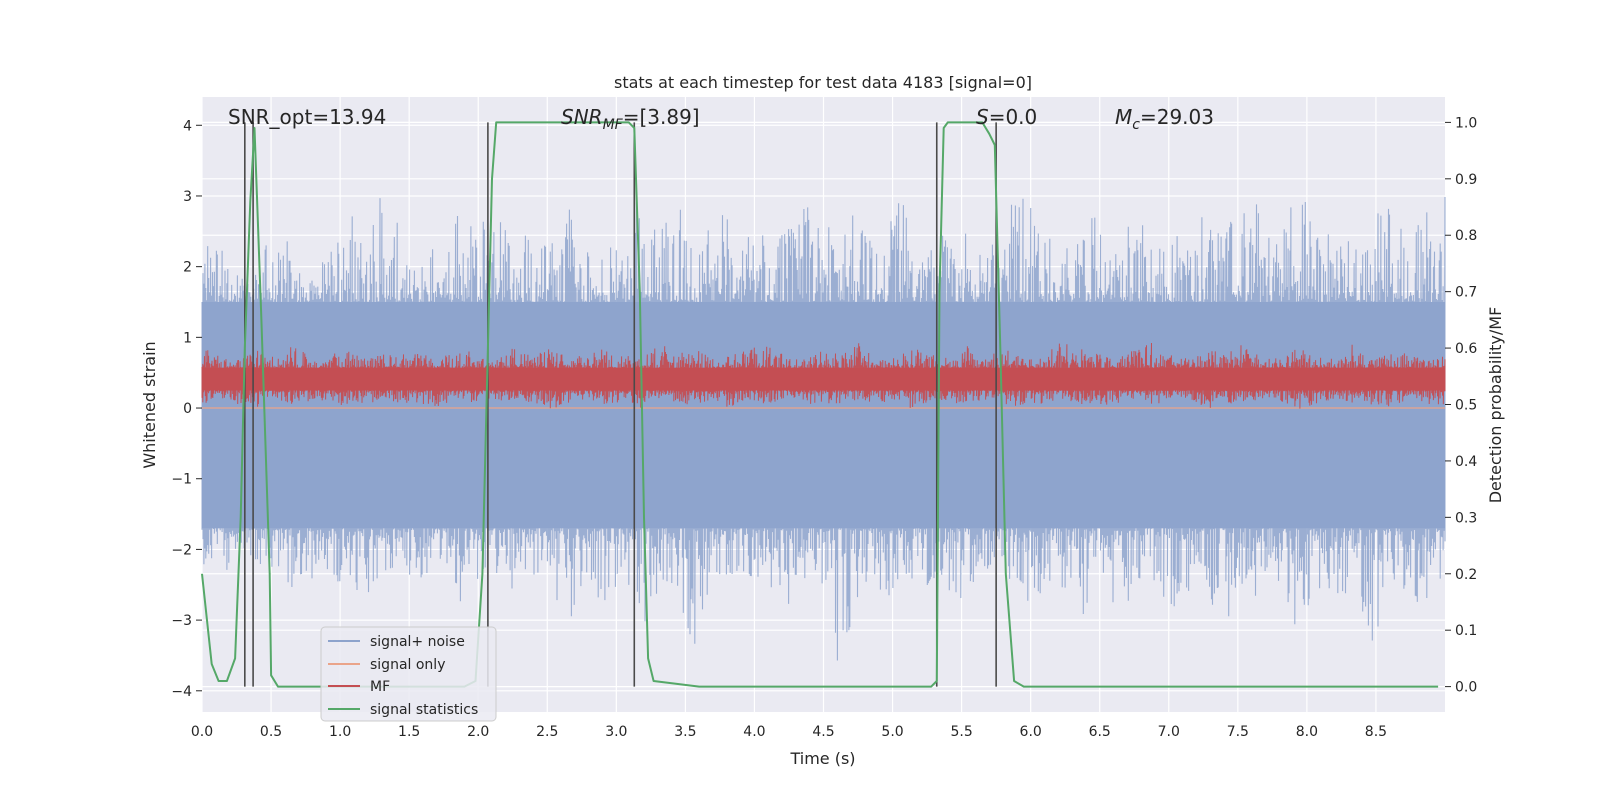 The width and height of the screenshot is (1600, 800). Describe the element at coordinates (181, 480) in the screenshot. I see `y-tick-label: −1` at that location.